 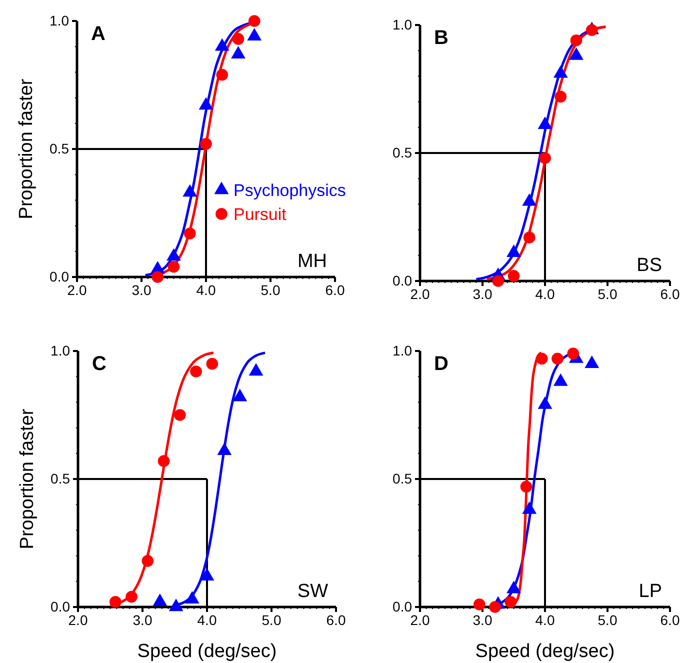 What do you see at coordinates (441, 364) in the screenshot?
I see `chart-title: D` at bounding box center [441, 364].